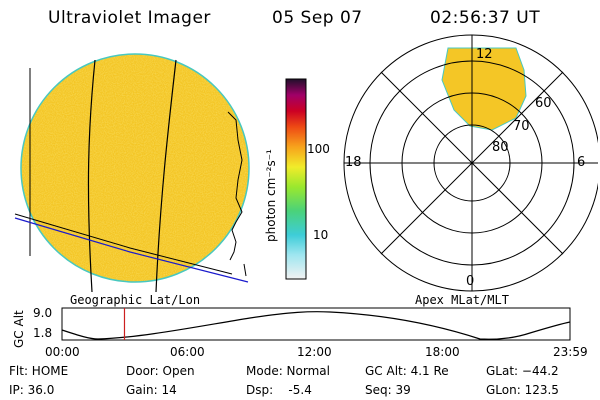 This screenshot has height=400, width=600. What do you see at coordinates (39, 371) in the screenshot?
I see `status-flt: Flt: HOME` at bounding box center [39, 371].